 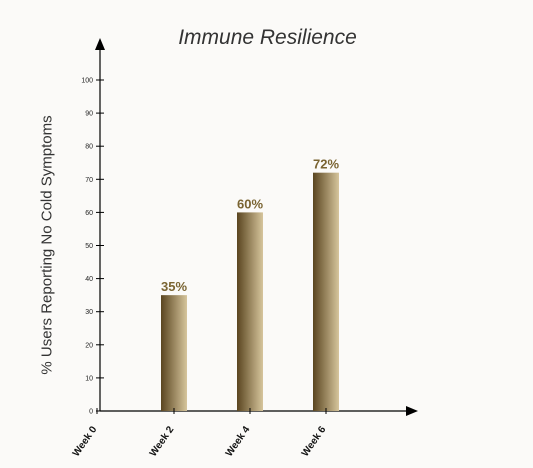 I want to click on y-tick-label: 60, so click(x=89, y=213).